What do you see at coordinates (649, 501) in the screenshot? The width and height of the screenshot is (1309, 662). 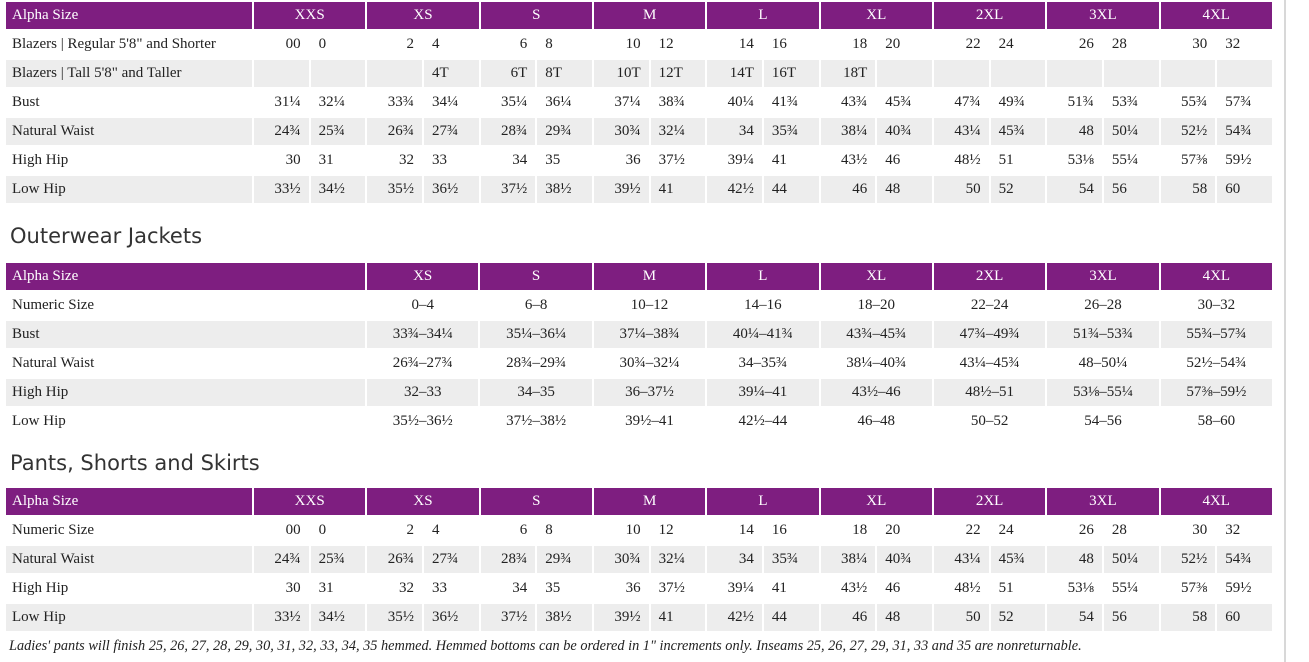 I see `size-header: M` at bounding box center [649, 501].